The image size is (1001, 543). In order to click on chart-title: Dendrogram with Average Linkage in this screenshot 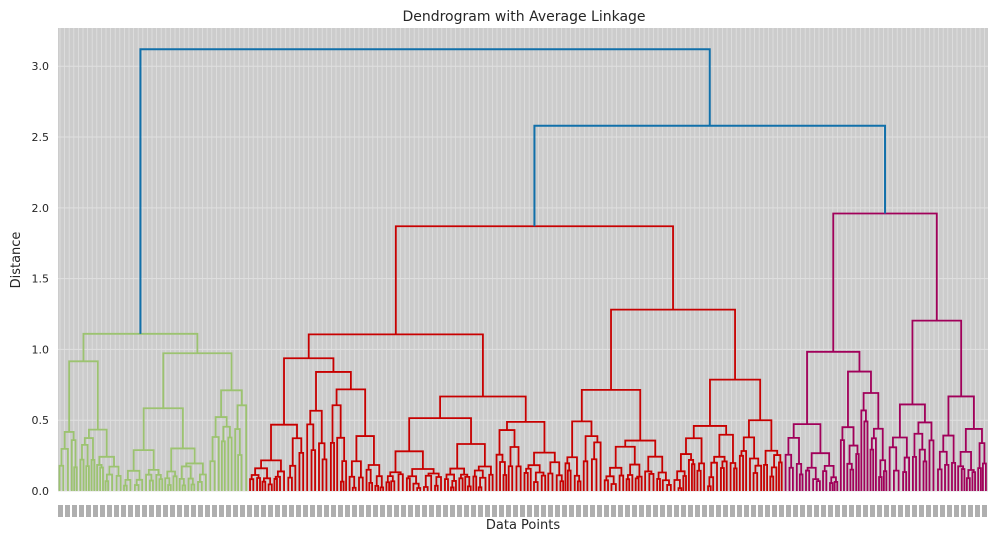, I will do `click(523, 17)`.